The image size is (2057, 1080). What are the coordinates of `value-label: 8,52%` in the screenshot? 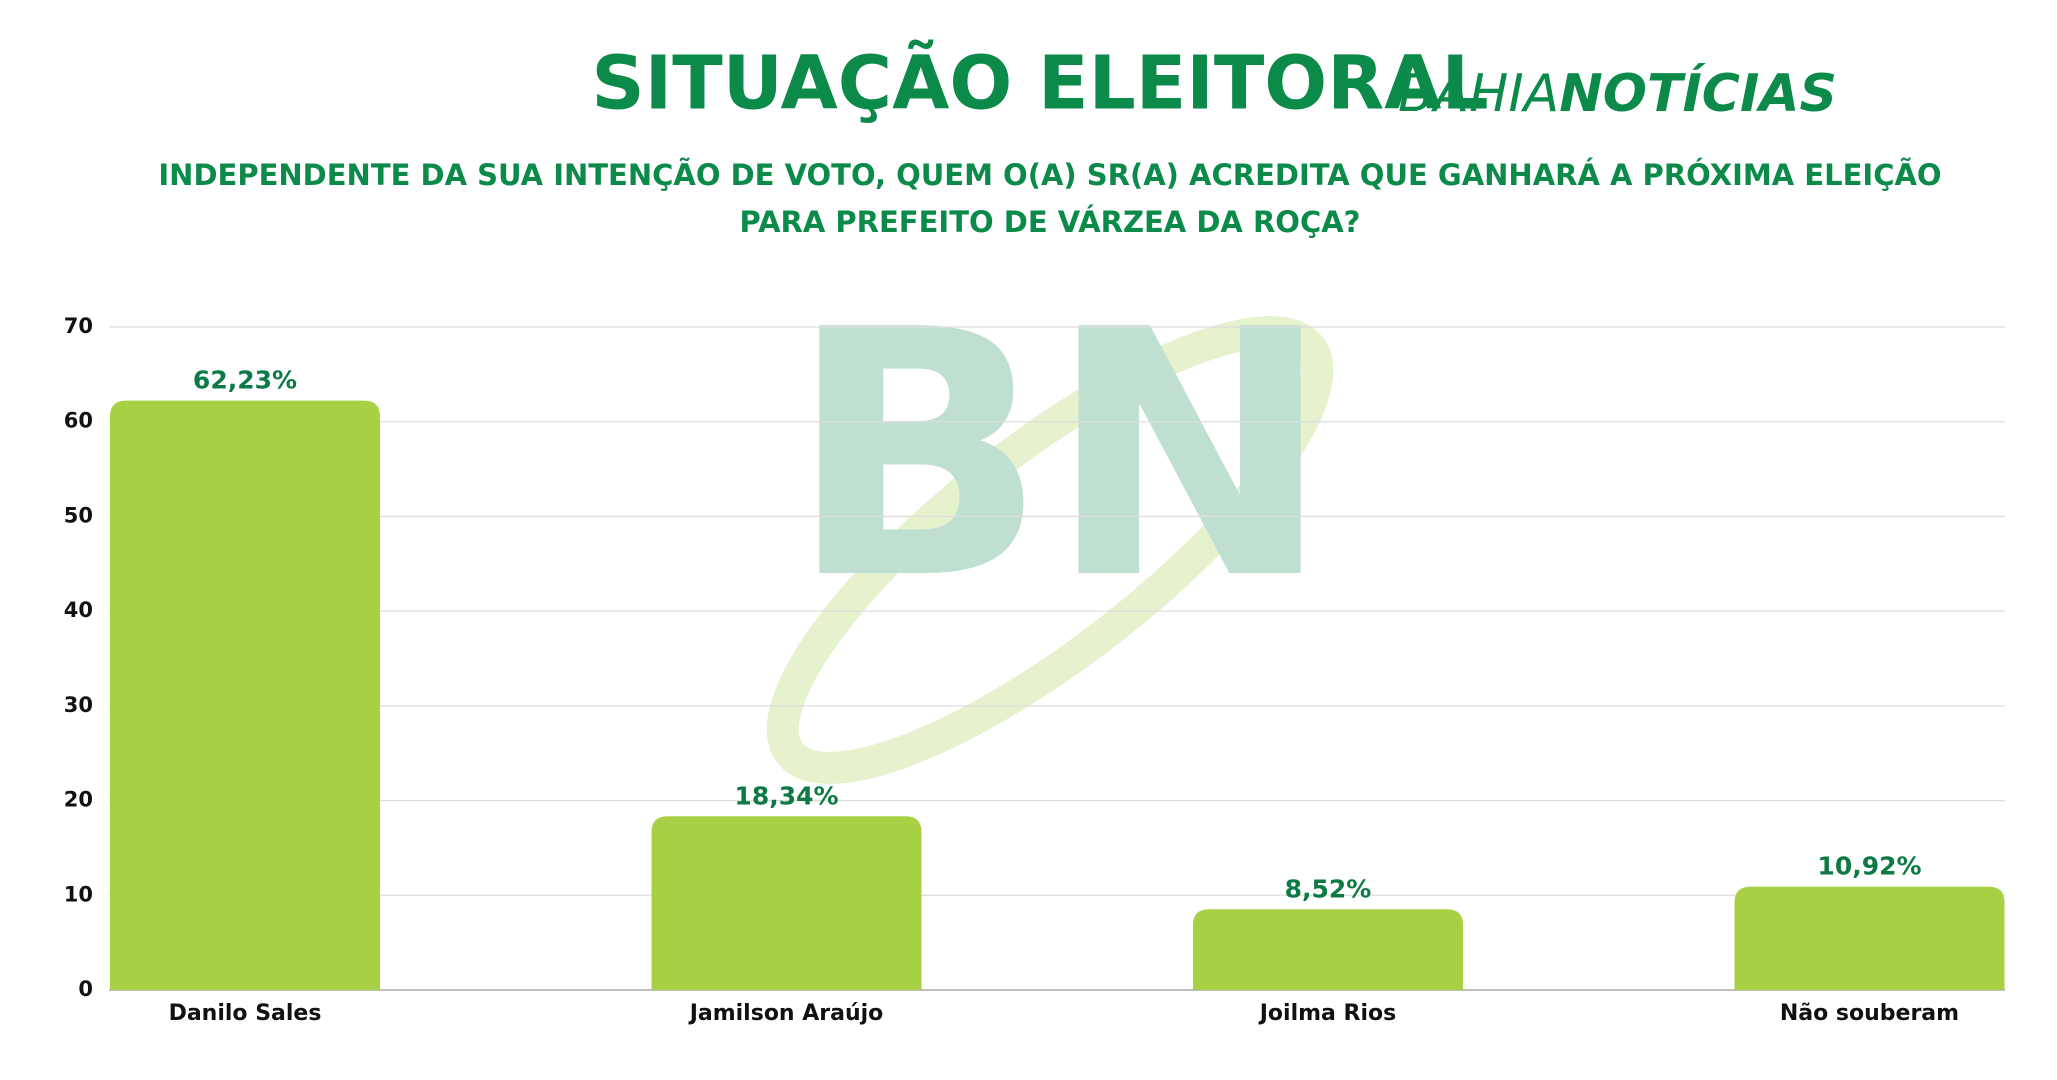 It's located at (1328, 888).